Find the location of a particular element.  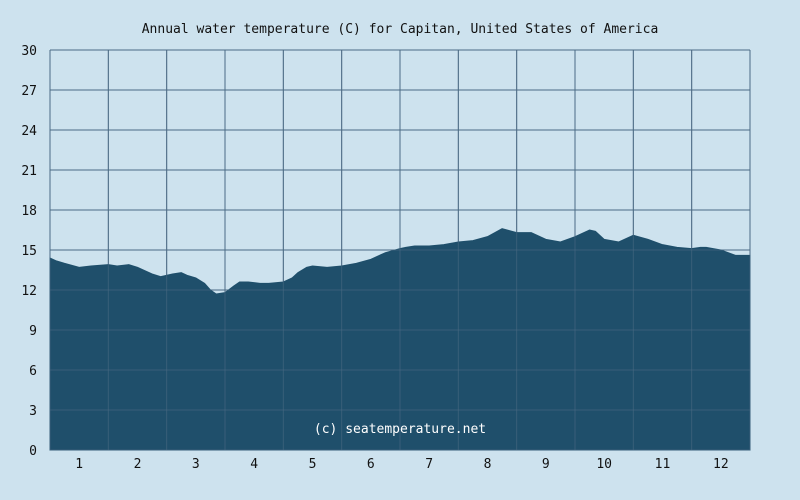

y-tick-label: 30 is located at coordinates (29, 51).